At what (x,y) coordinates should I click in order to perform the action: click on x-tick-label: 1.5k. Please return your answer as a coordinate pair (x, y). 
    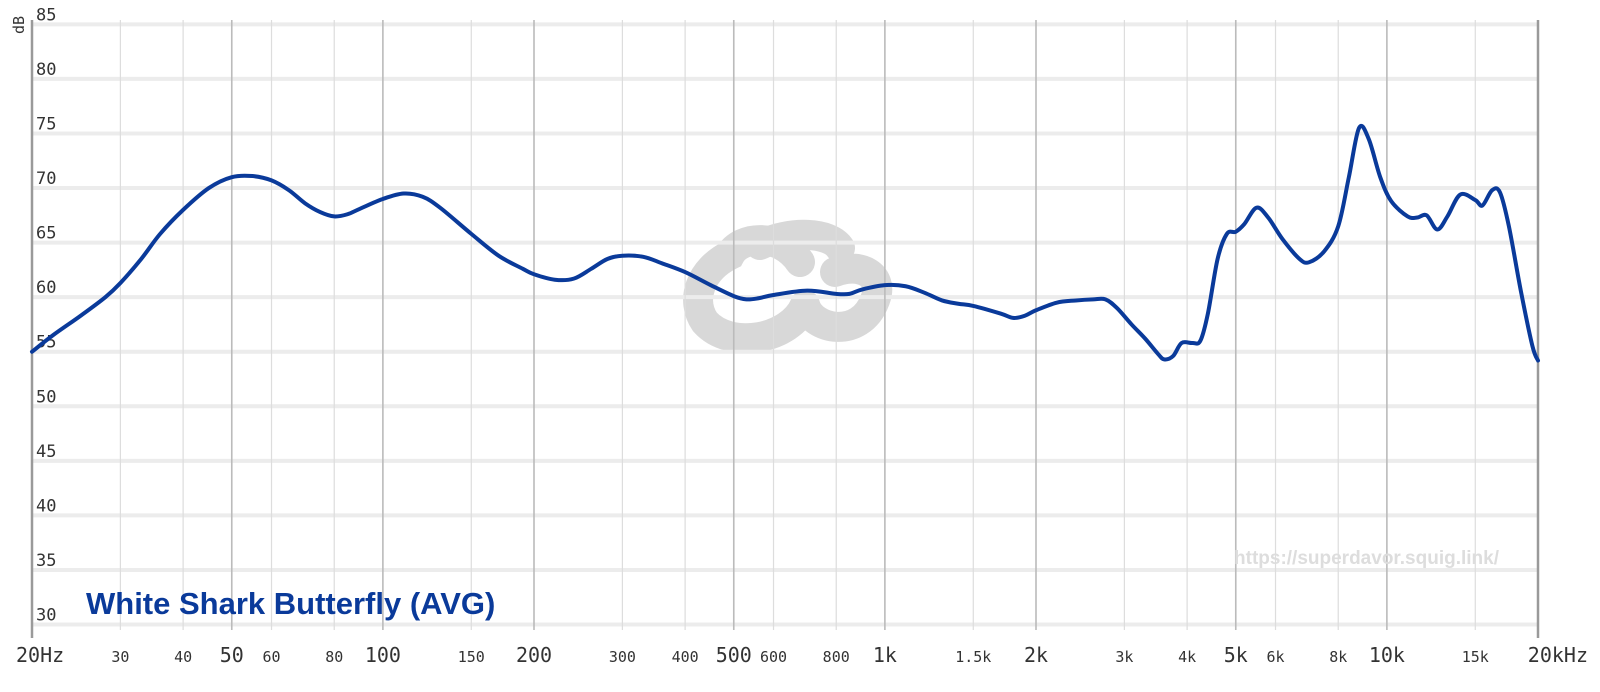
    Looking at the image, I should click on (973, 657).